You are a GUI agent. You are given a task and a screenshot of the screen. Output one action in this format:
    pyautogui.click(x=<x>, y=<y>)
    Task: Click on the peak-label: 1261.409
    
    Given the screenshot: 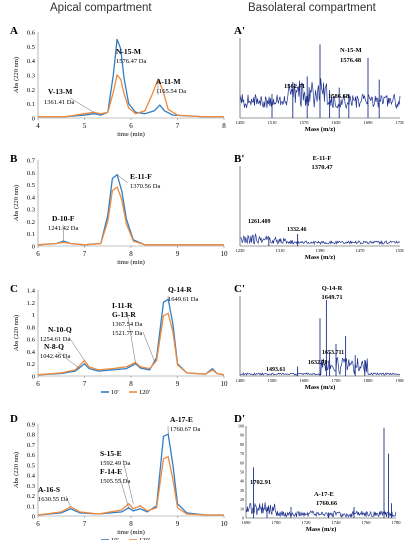 What is the action you would take?
    pyautogui.click(x=259, y=222)
    